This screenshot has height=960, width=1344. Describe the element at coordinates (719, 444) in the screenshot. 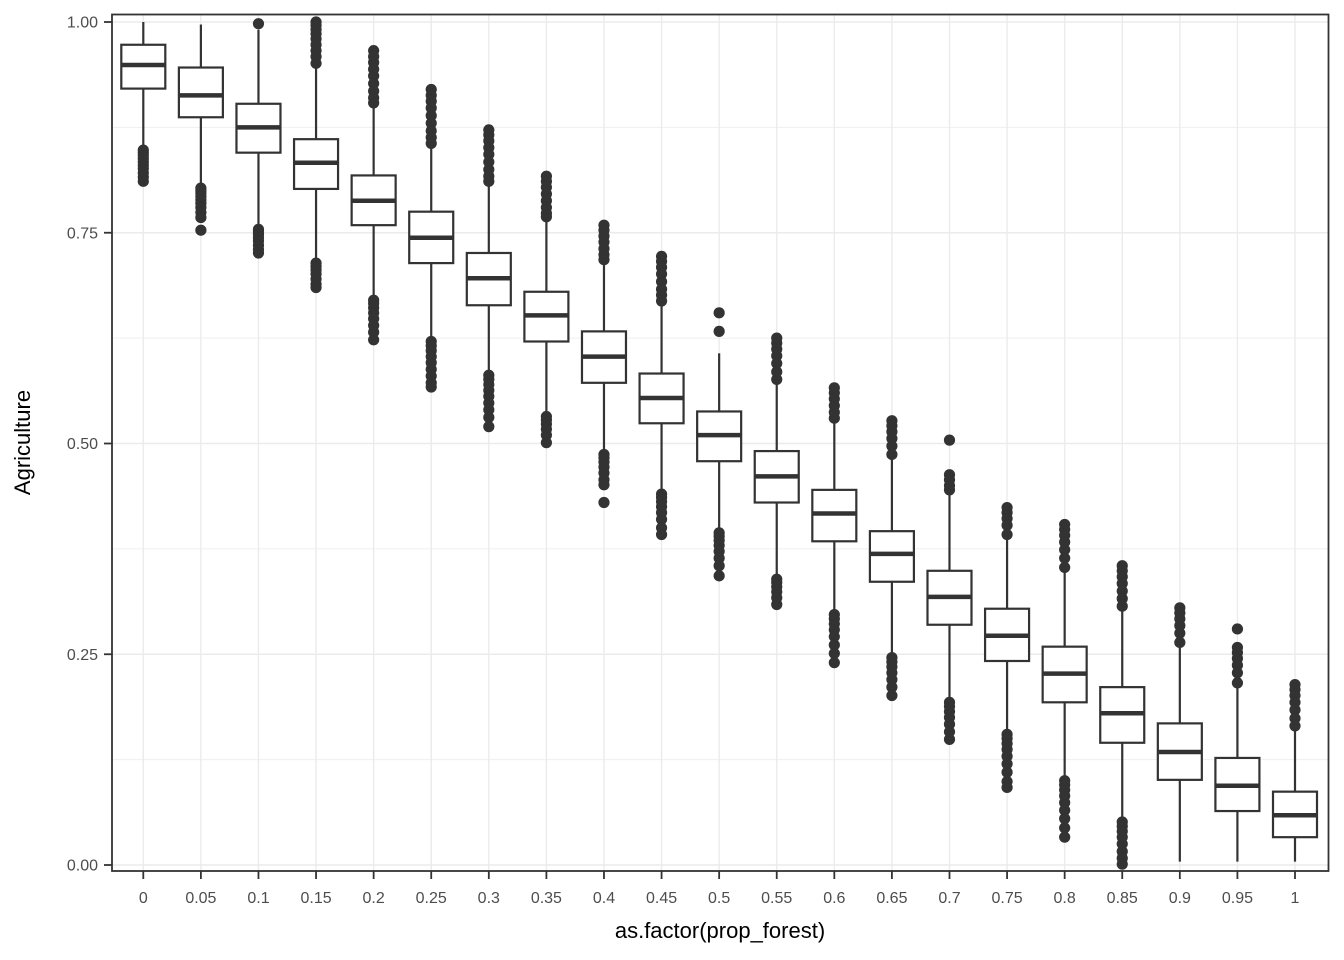

I see `box-0.5` at that location.